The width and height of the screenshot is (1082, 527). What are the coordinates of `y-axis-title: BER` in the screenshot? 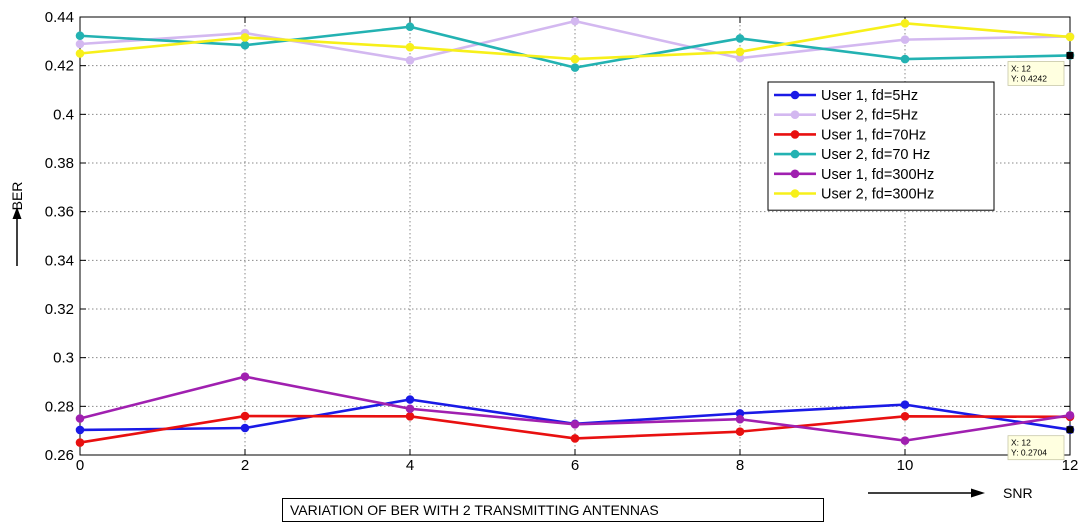 It's located at (17, 196).